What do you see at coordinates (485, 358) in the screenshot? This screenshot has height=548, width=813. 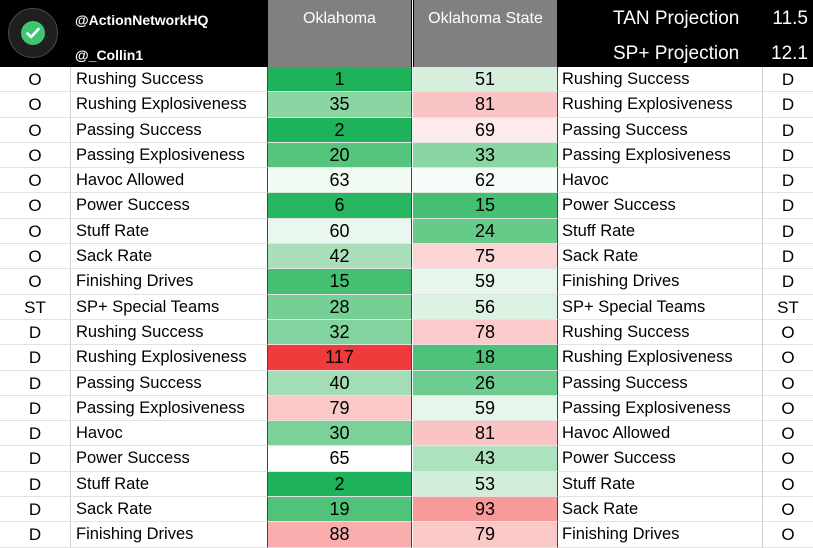 I see `oklahoma-state-rank: 18` at bounding box center [485, 358].